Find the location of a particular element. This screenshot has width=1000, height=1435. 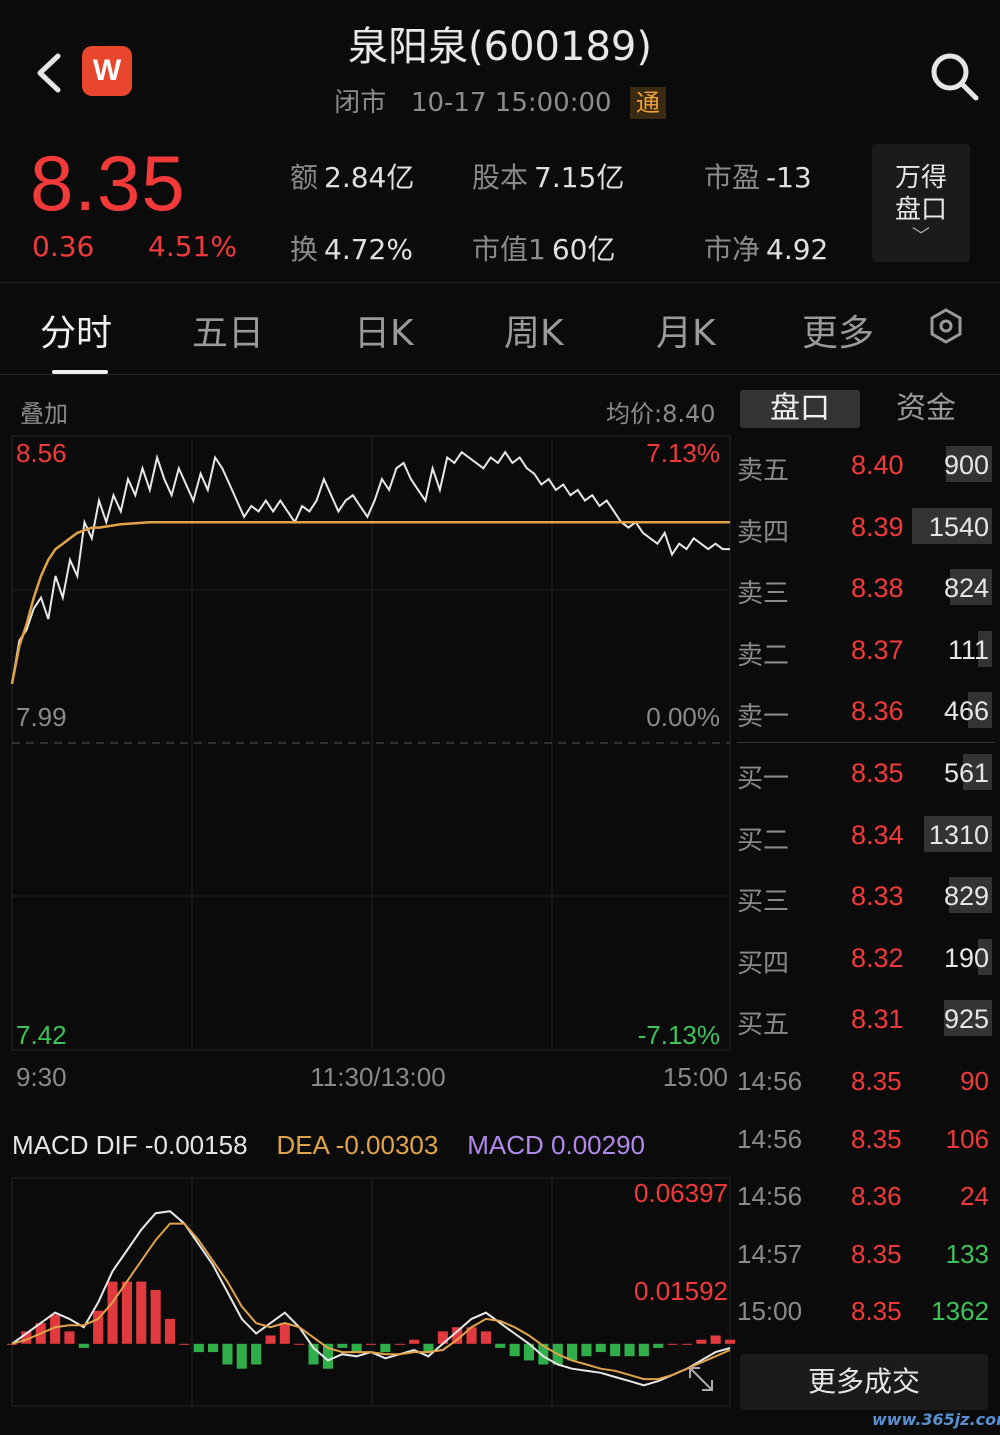

trade-volume: 133 is located at coordinates (967, 1253).